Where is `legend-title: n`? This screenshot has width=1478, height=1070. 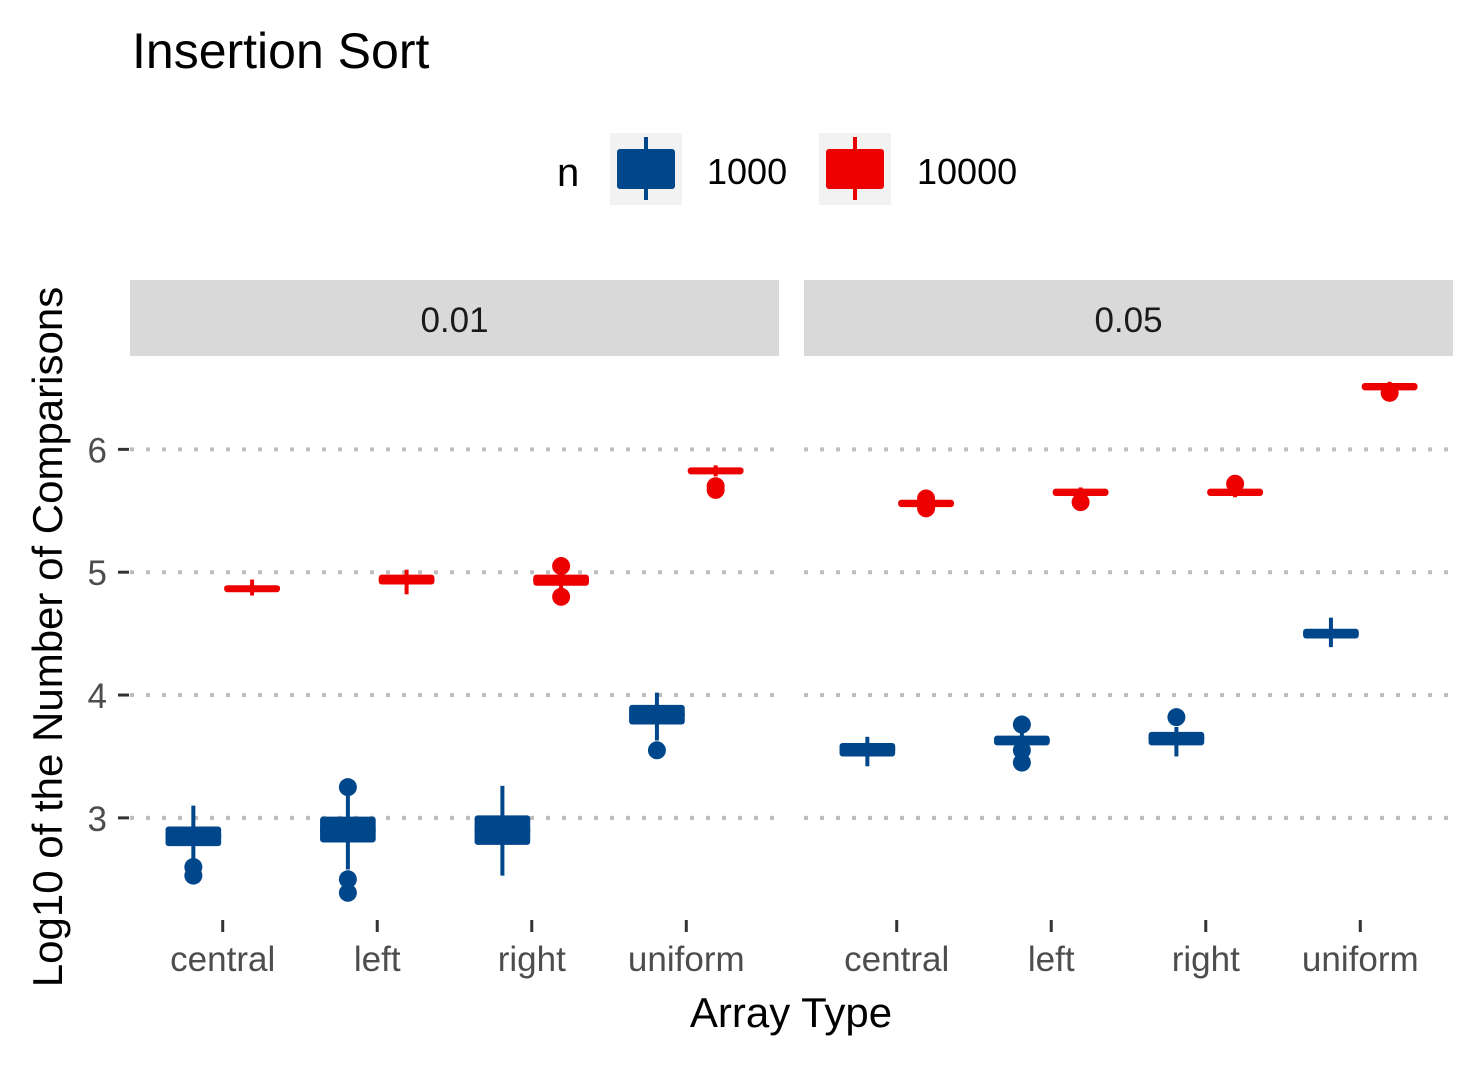
legend-title: n is located at coordinates (568, 173).